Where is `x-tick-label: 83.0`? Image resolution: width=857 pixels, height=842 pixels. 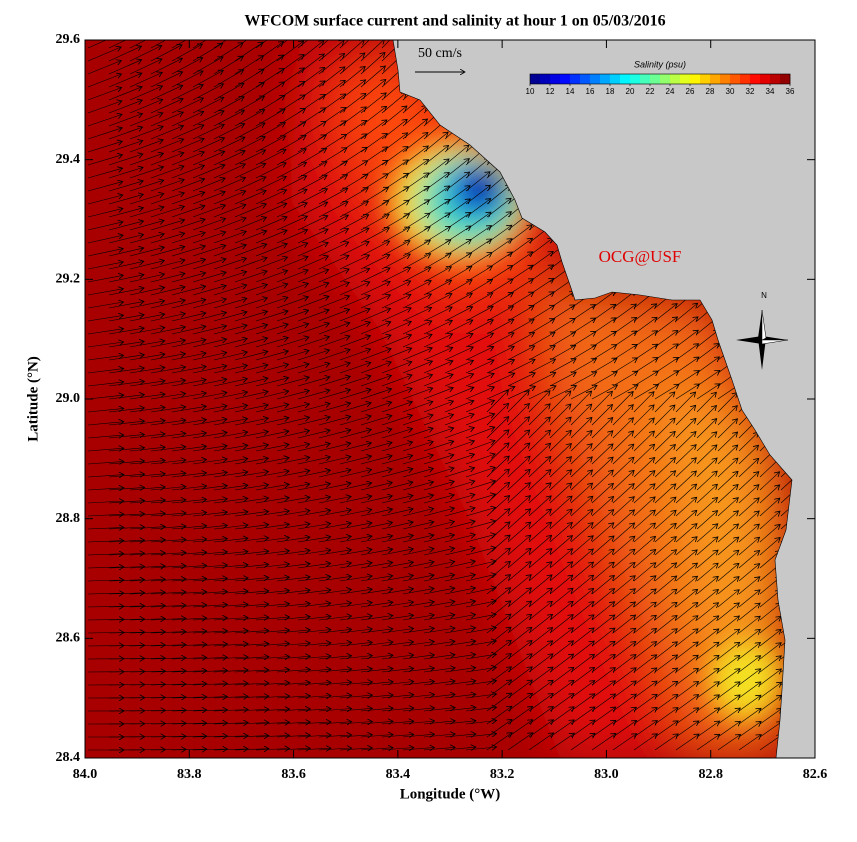 x-tick-label: 83.0 is located at coordinates (606, 774).